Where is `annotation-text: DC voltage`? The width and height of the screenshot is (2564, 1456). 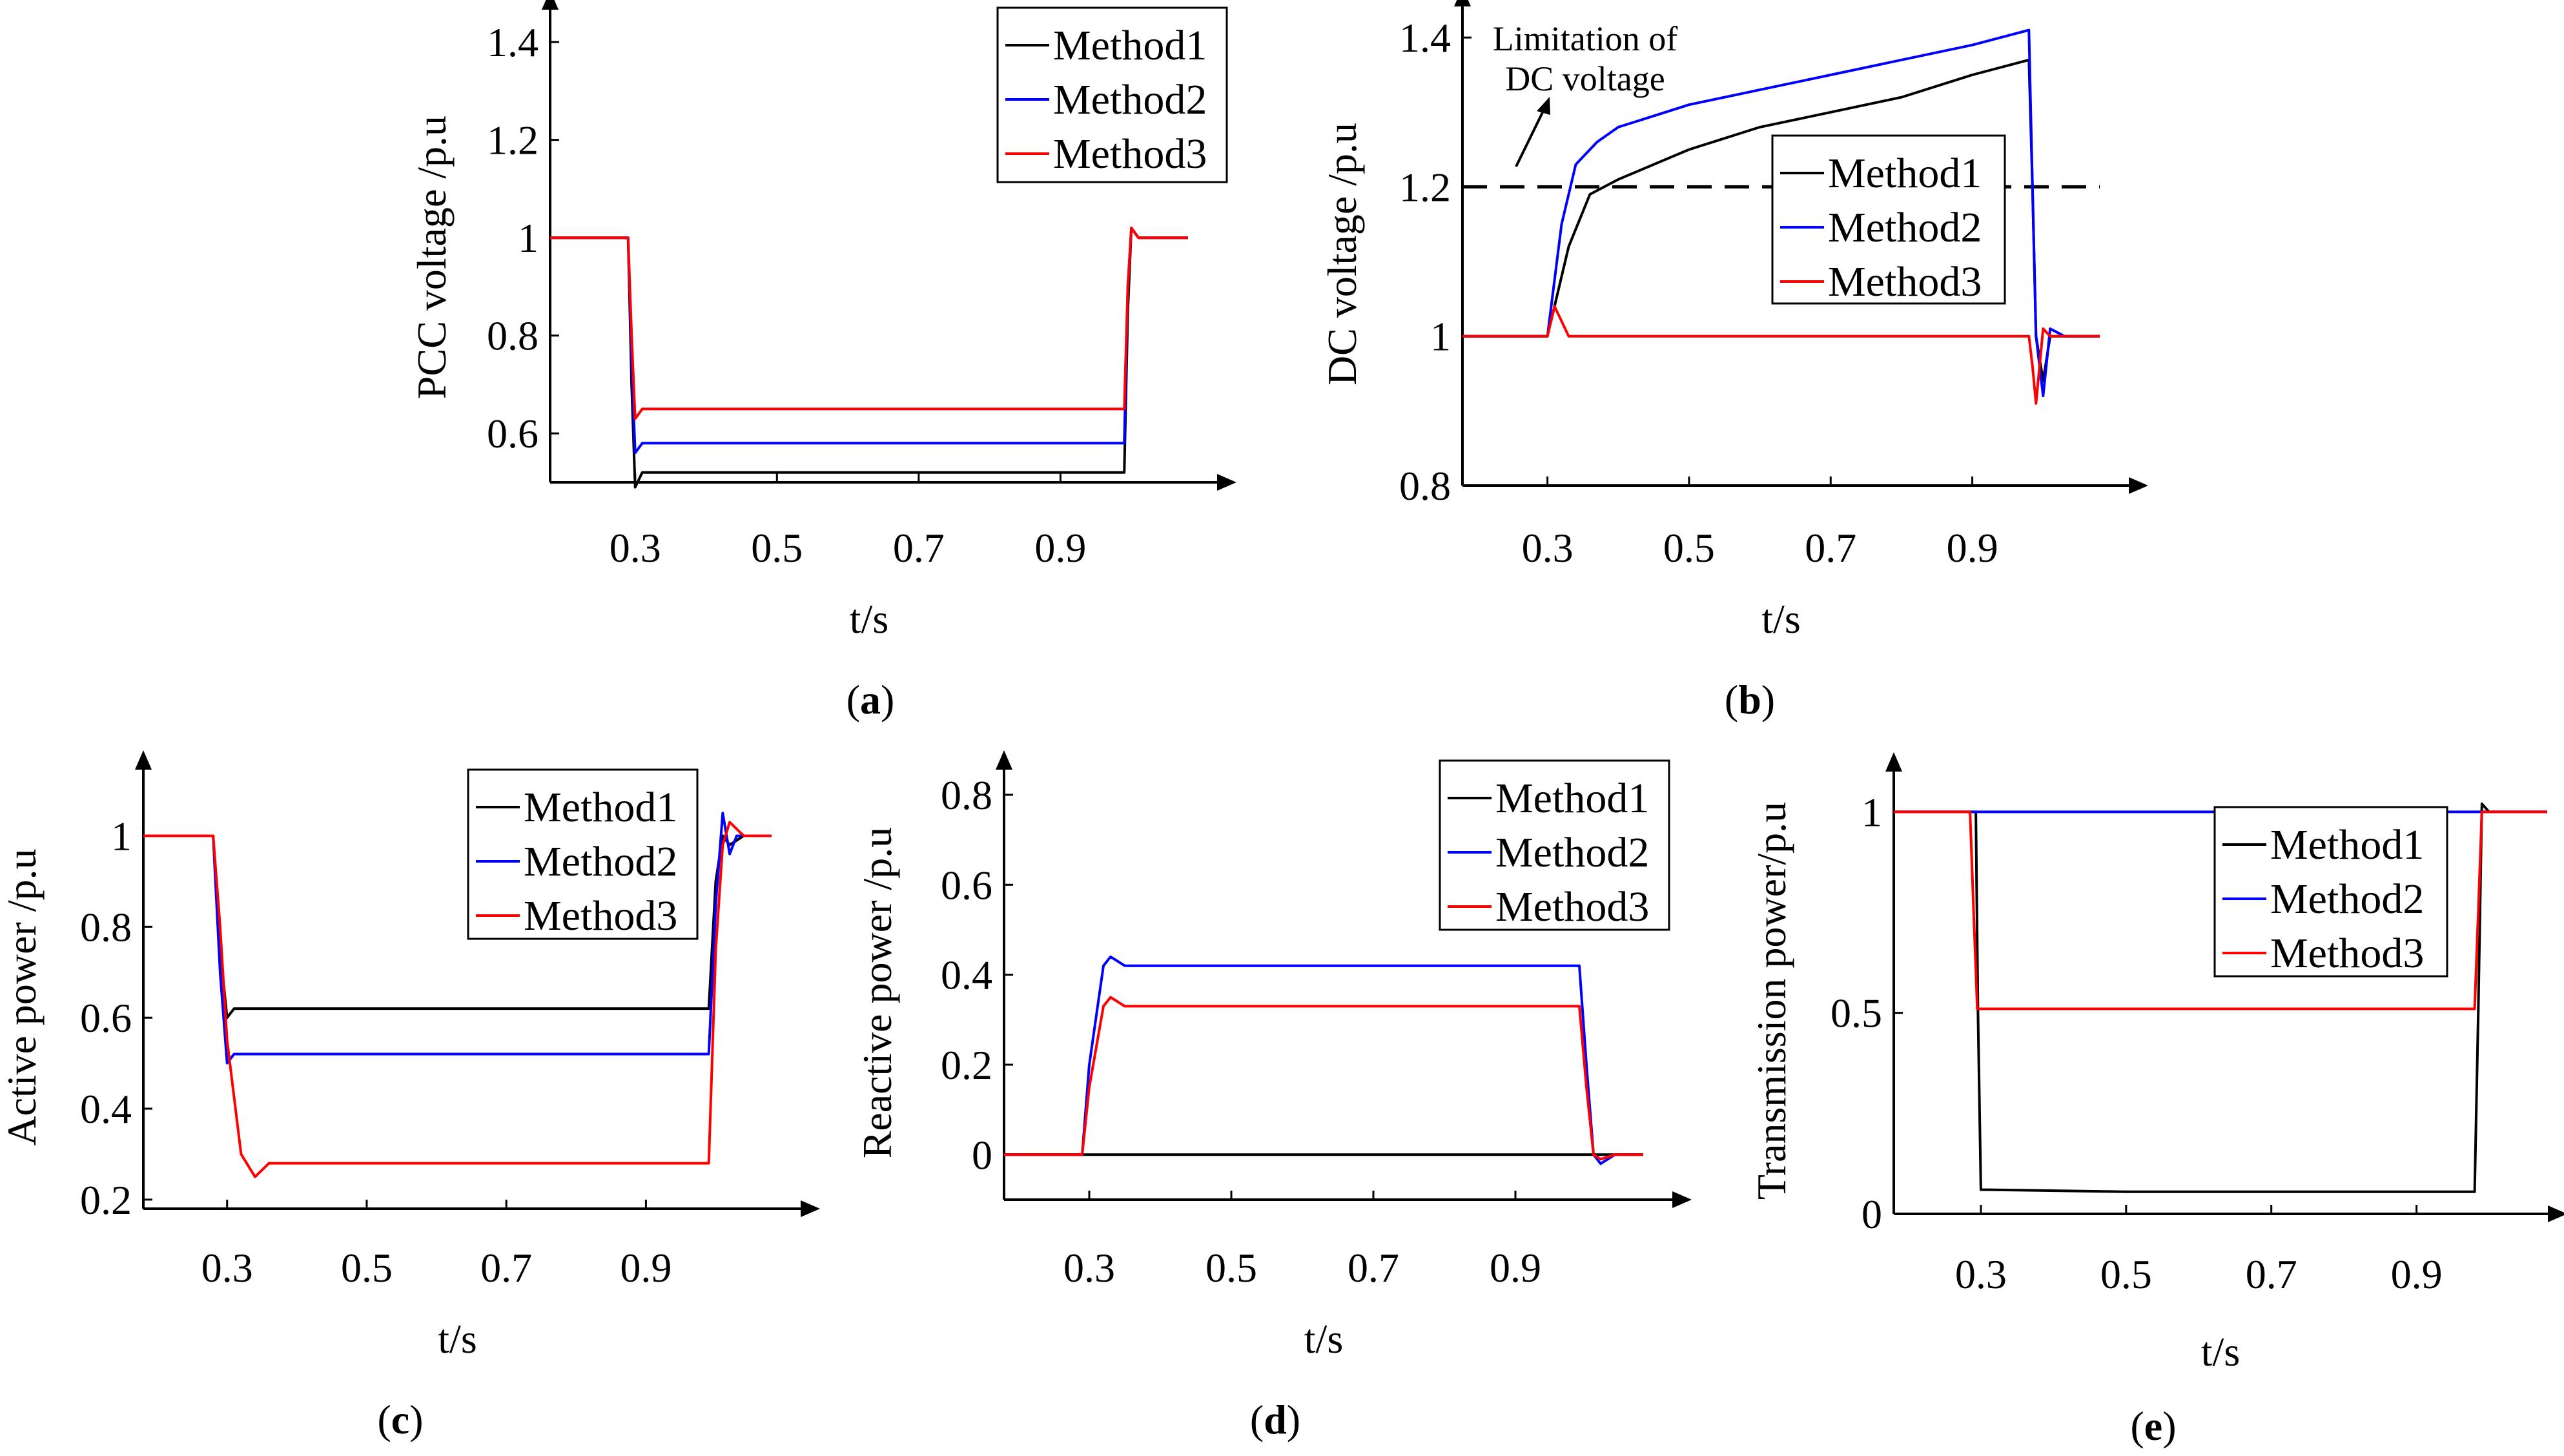 annotation-text: DC voltage is located at coordinates (1585, 78).